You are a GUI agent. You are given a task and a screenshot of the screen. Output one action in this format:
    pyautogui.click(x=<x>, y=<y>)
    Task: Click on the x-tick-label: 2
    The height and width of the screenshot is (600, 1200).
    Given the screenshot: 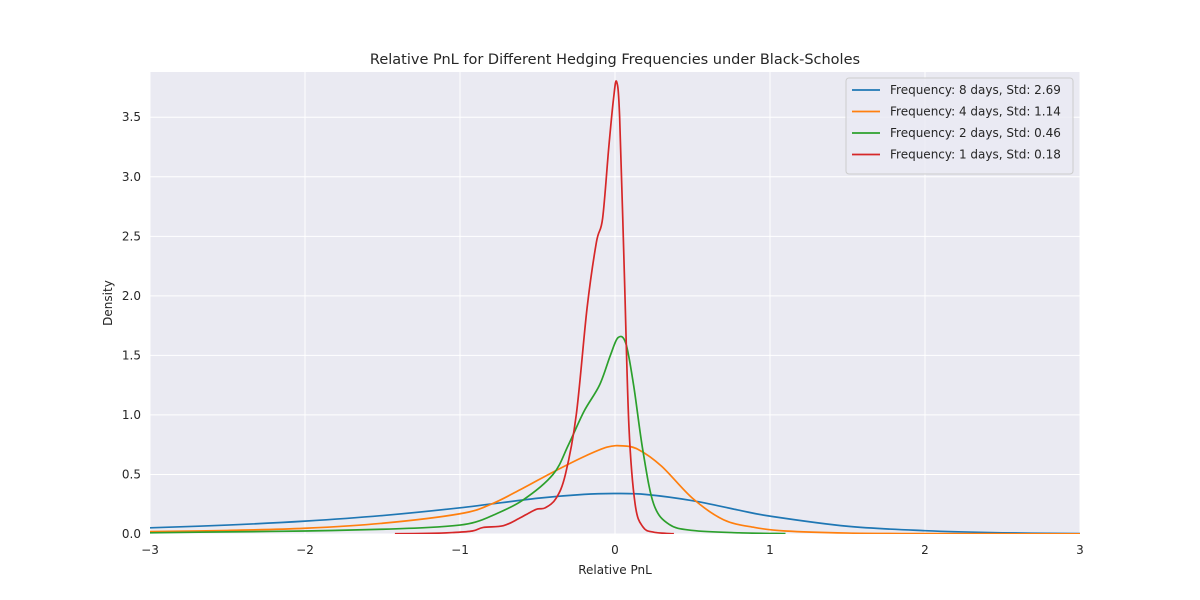 What is the action you would take?
    pyautogui.click(x=925, y=550)
    